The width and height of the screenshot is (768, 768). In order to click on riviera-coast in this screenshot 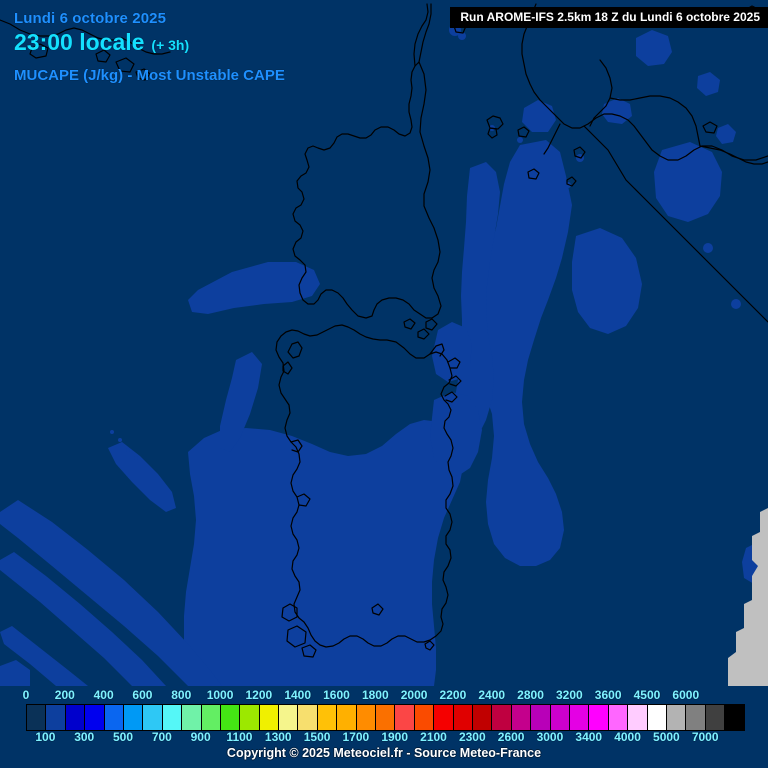, I will do `click(61, 30)`.